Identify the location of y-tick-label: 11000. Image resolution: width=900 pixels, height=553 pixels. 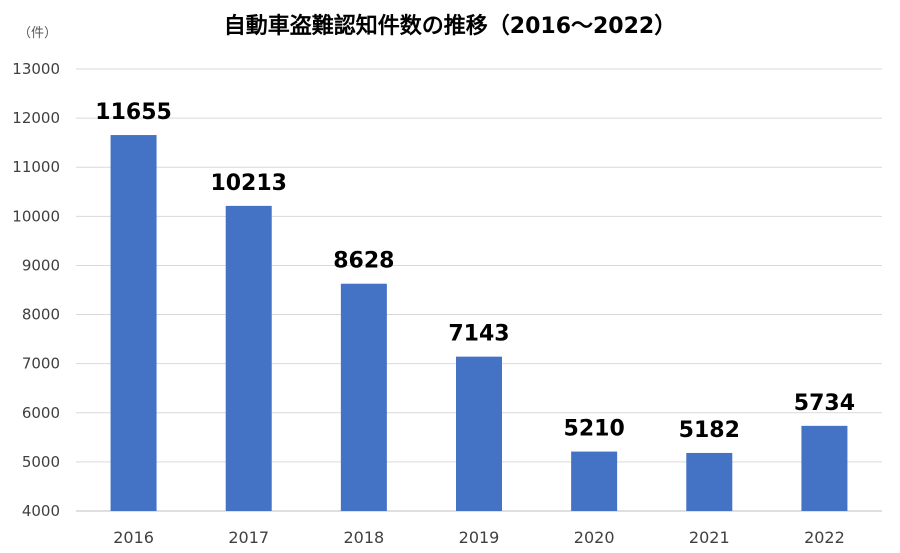
(36, 167).